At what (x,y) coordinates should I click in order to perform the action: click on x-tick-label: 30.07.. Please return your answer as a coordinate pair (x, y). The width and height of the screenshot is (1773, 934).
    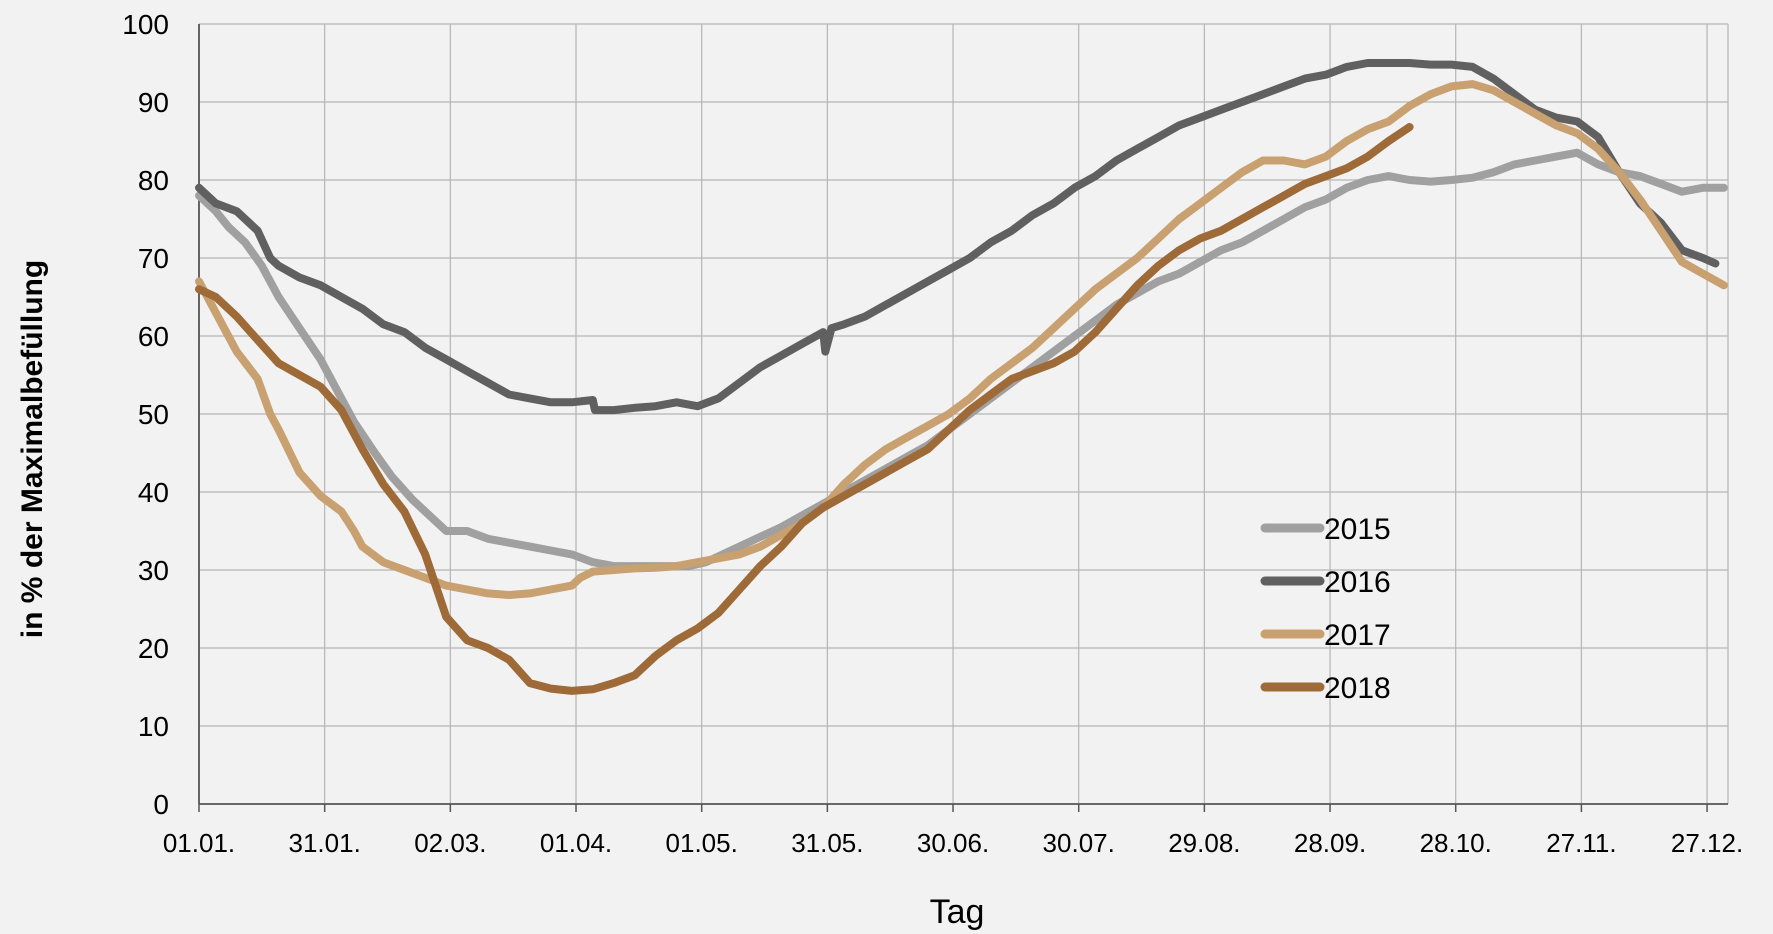
    Looking at the image, I should click on (1079, 843).